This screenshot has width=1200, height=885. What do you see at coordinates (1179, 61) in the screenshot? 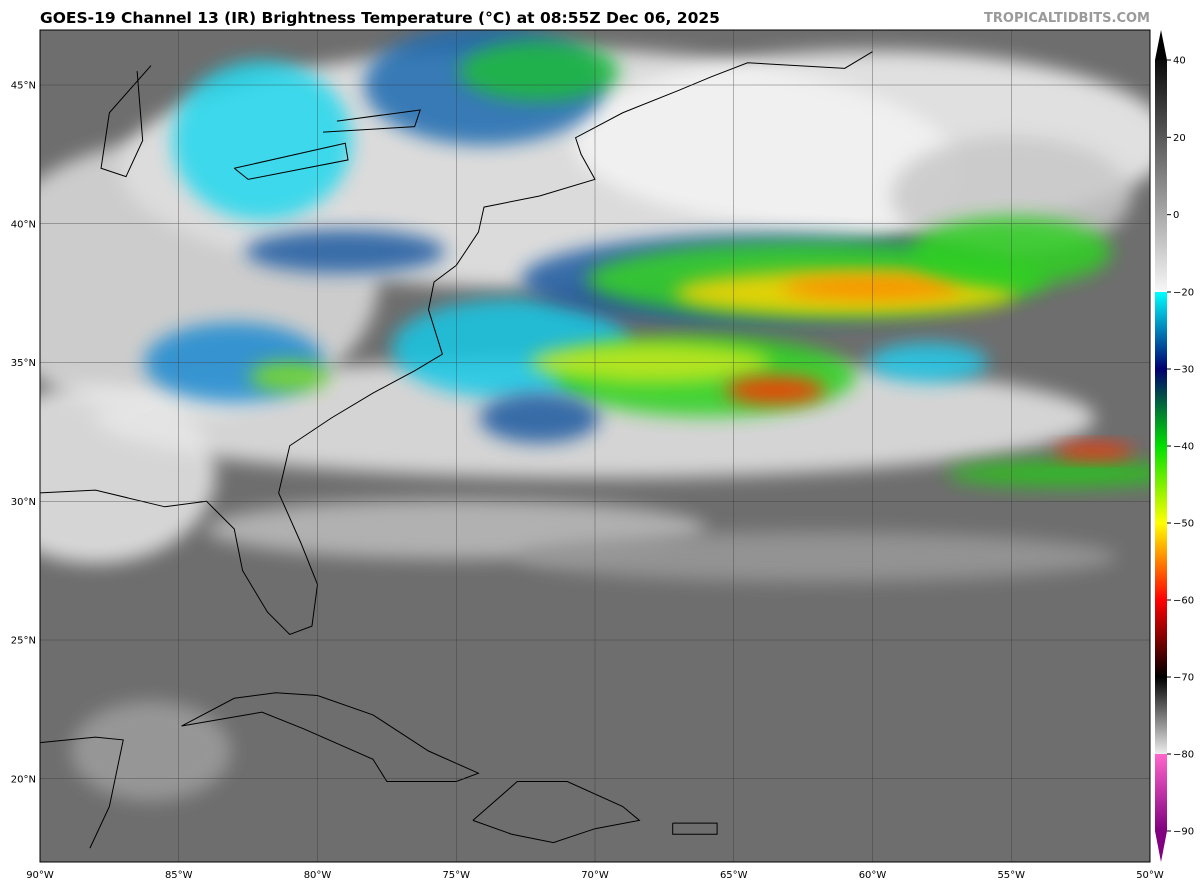
I see `colorbar-tick-label: 40` at bounding box center [1179, 61].